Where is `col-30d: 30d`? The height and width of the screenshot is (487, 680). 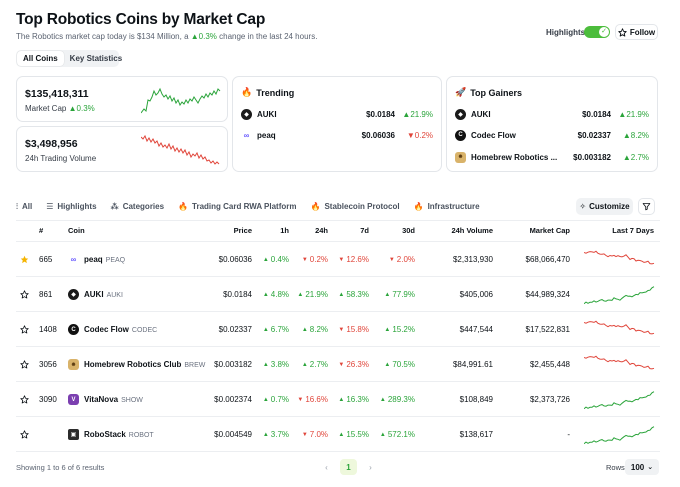 col-30d: 30d is located at coordinates (408, 230).